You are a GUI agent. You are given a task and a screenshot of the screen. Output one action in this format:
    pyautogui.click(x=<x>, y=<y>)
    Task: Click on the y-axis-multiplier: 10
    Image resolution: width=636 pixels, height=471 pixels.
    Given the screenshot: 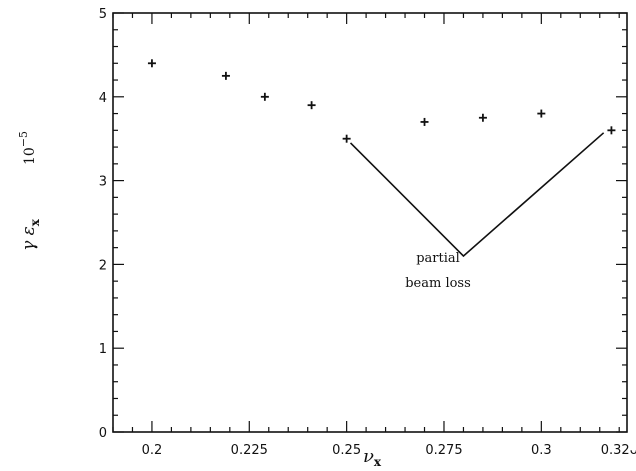 What is the action you would take?
    pyautogui.click(x=30, y=156)
    